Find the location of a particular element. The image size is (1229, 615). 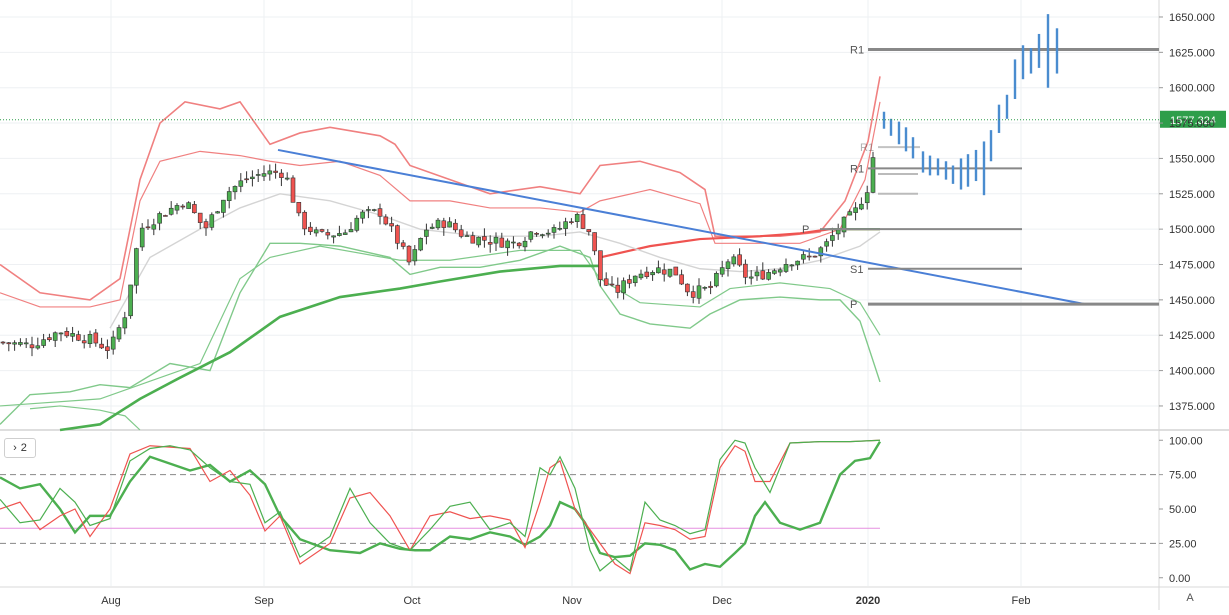

time-axis-label: Feb is located at coordinates (1021, 601).